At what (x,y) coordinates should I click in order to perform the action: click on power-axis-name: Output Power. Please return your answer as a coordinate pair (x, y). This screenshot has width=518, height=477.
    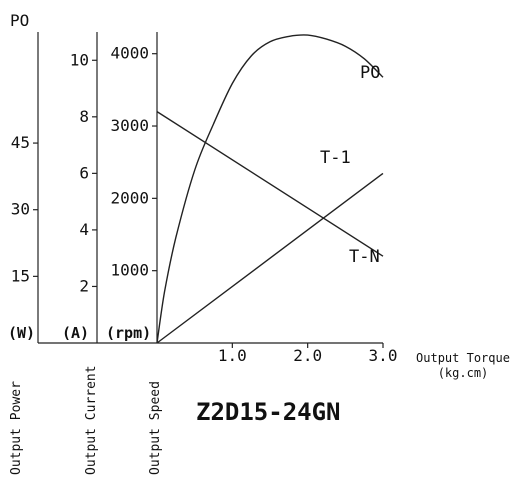
    Looking at the image, I should click on (16, 428).